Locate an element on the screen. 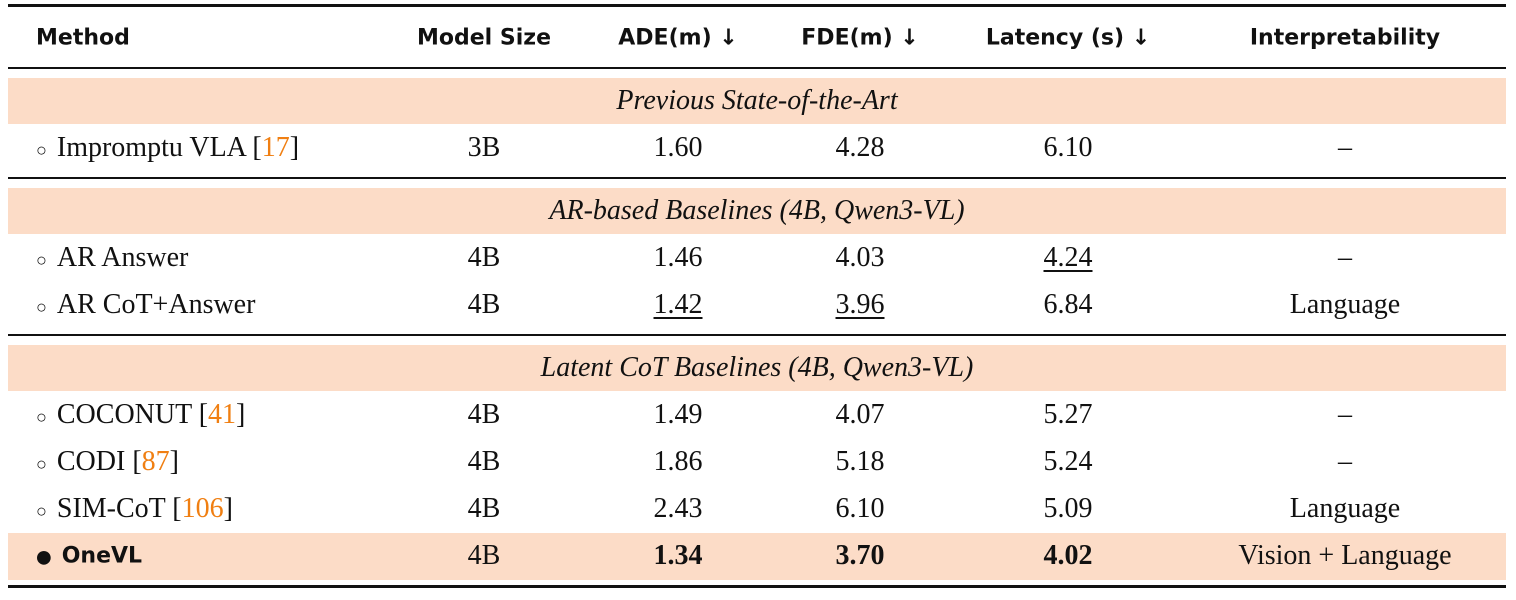  cell: 3.70 is located at coordinates (860, 555).